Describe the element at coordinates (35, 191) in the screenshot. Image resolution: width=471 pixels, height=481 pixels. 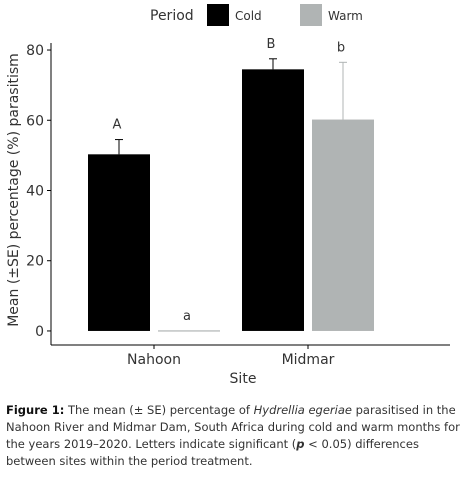
I see `y-tick-label: 40` at that location.